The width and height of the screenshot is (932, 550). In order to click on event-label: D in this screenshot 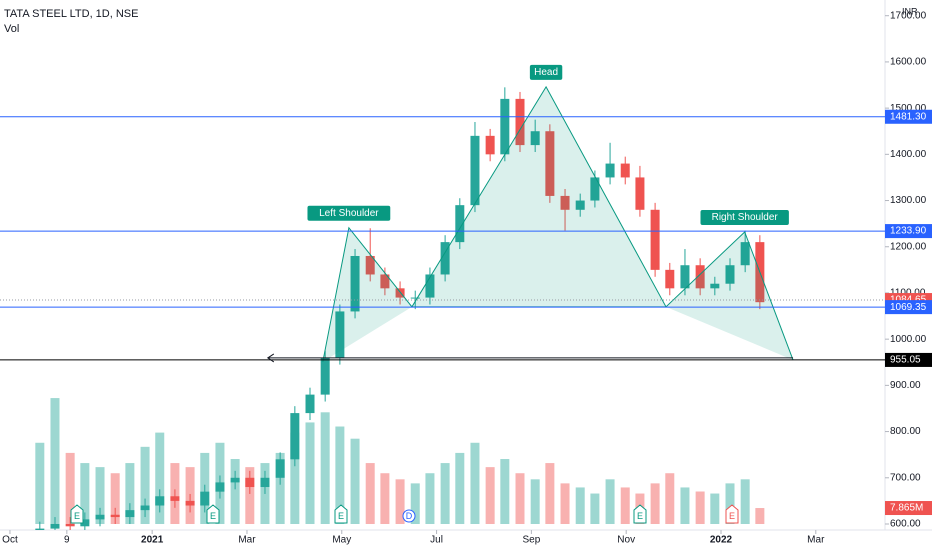, I will do `click(409, 516)`.